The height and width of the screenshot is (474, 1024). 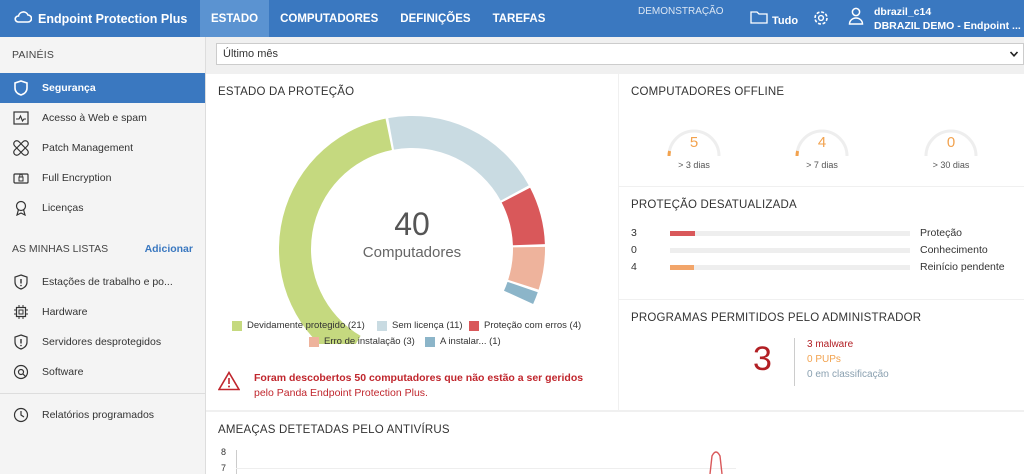 I want to click on folder-label: Tudo, so click(x=785, y=21).